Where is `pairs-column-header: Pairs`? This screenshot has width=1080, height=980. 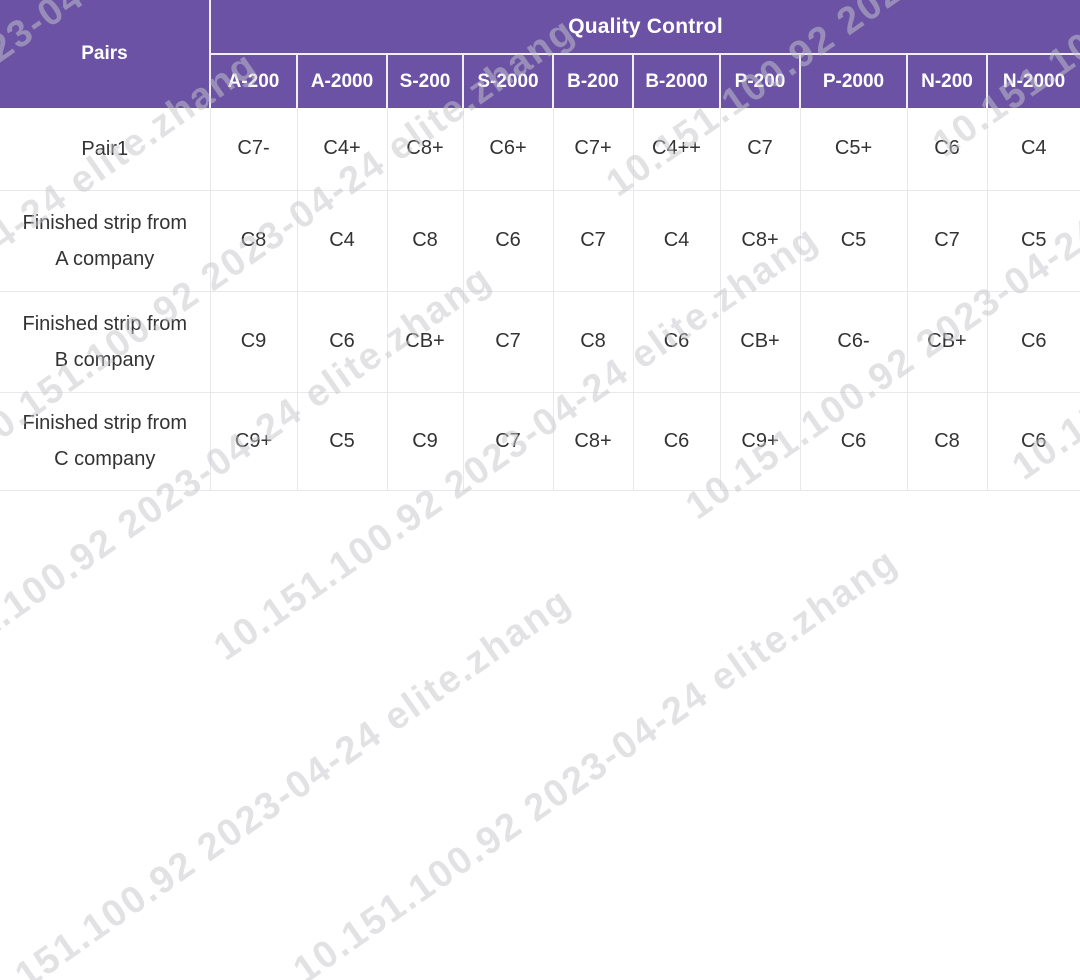
pairs-column-header: Pairs is located at coordinates (105, 54).